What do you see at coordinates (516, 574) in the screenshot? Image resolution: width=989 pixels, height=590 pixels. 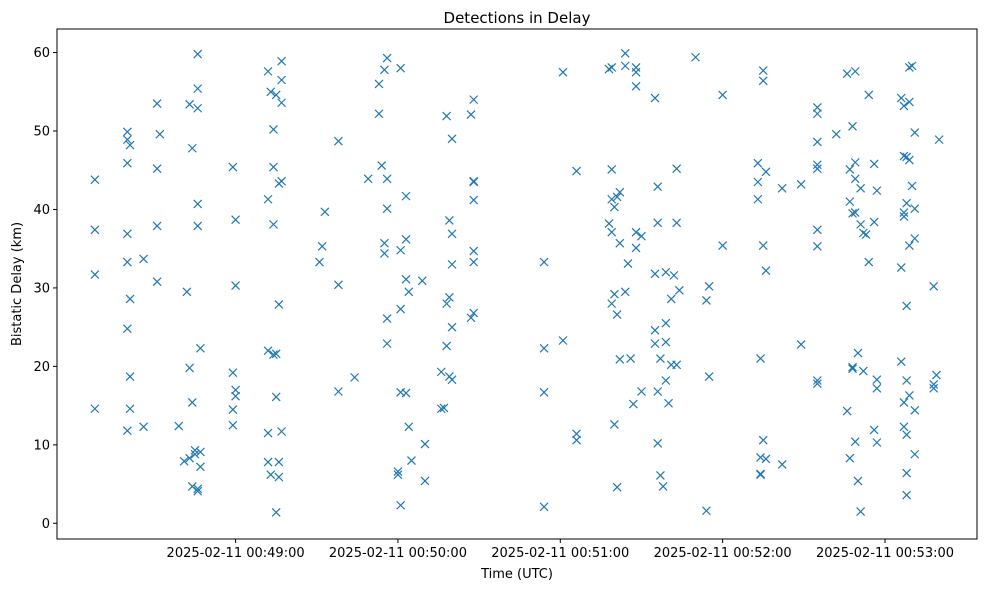 I see `x-axis-label: Time (UTC)` at bounding box center [516, 574].